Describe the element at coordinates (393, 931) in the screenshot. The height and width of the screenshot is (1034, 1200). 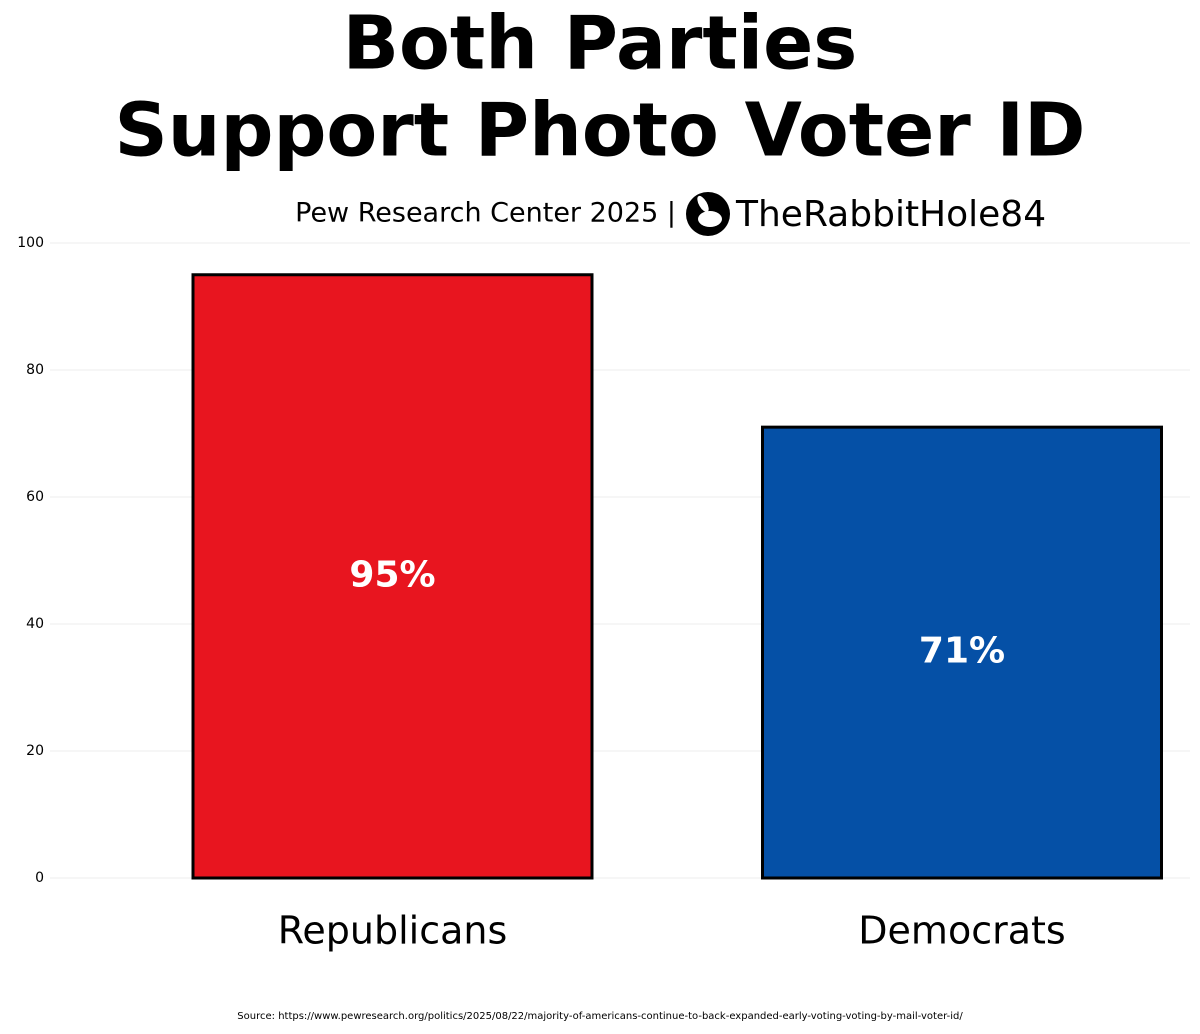
I see `x-tick-label: Republicans` at that location.